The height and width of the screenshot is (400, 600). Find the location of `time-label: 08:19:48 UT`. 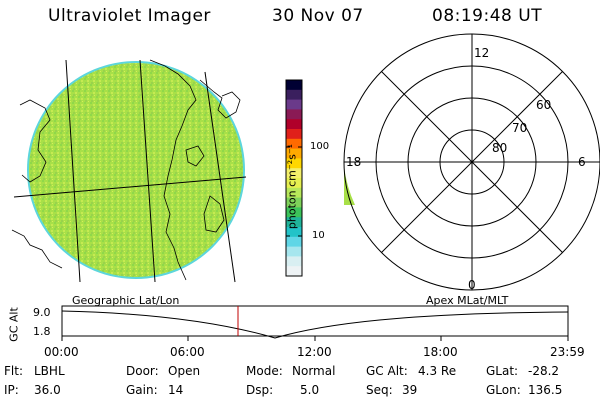

time-label: 08:19:48 UT is located at coordinates (487, 16).